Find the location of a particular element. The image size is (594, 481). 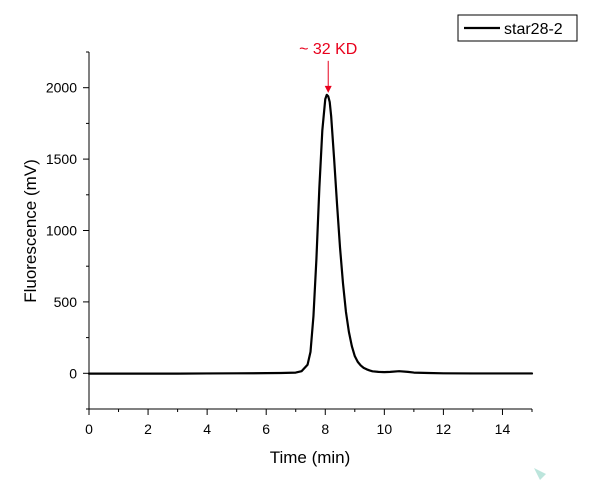

y-tick-label: 1500 is located at coordinates (61, 159).